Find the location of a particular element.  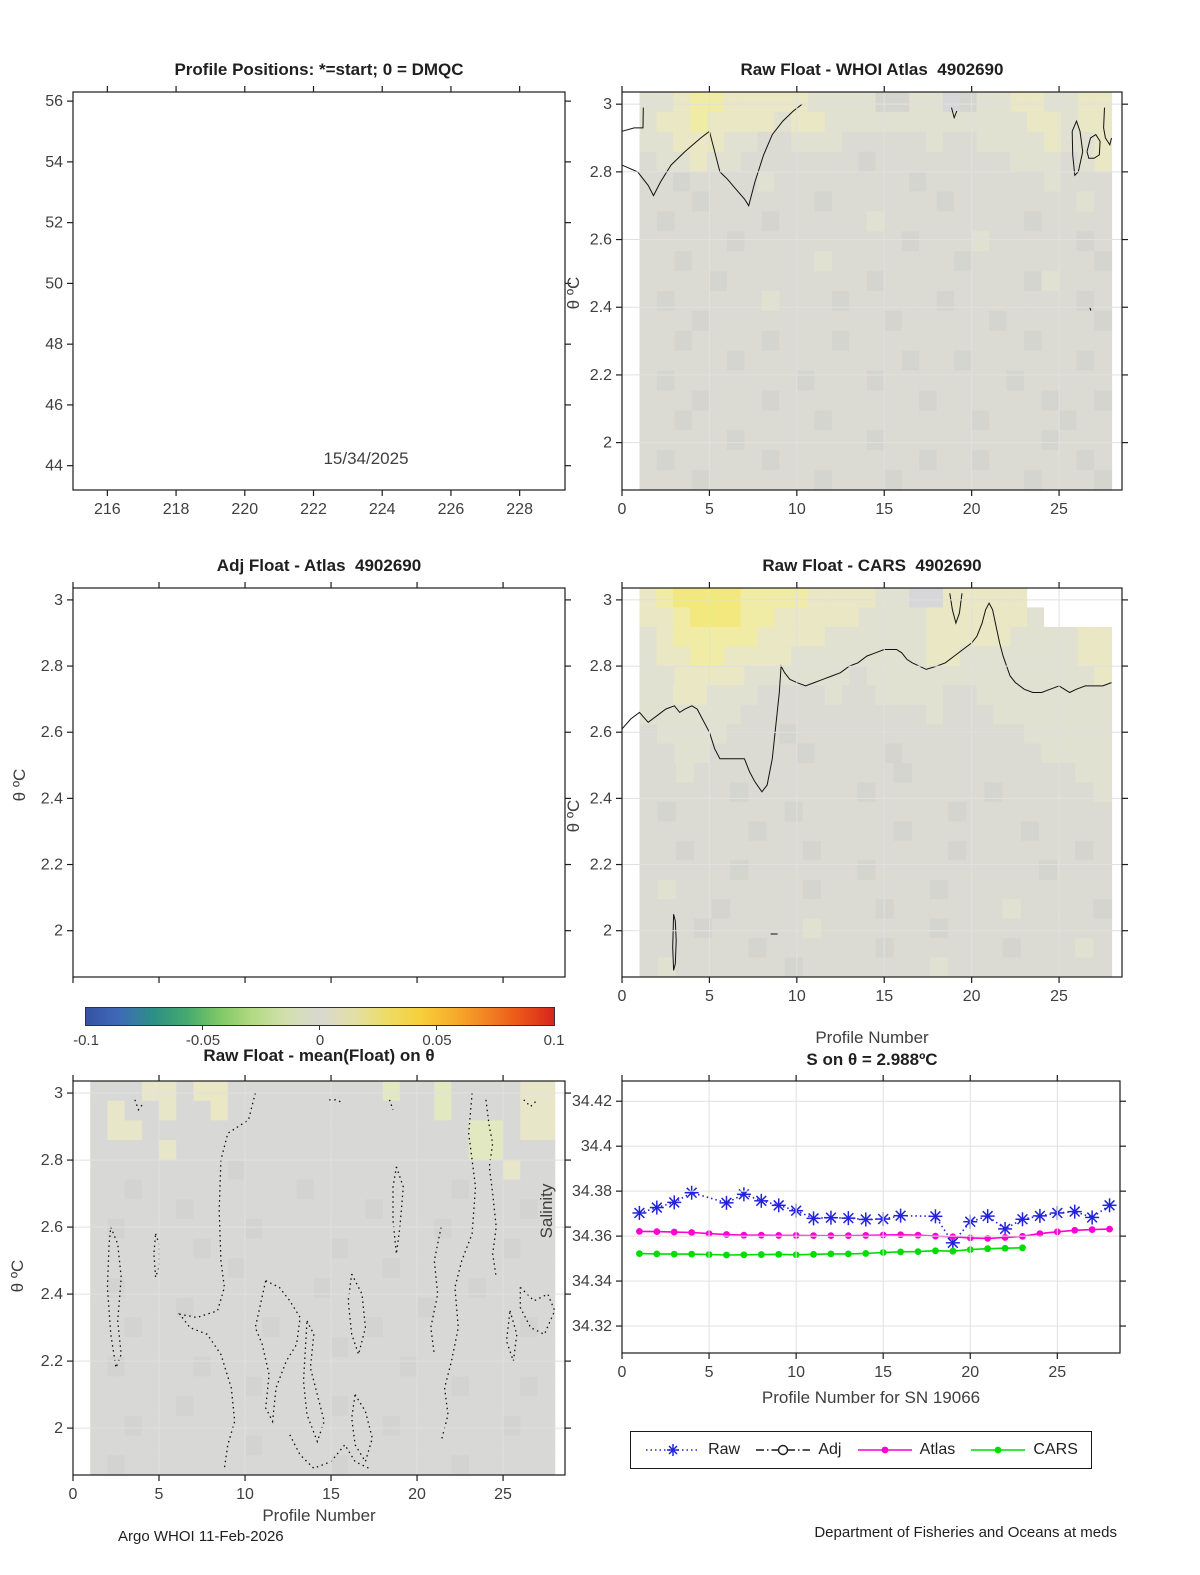

legend-sample-raw is located at coordinates (673, 1450).